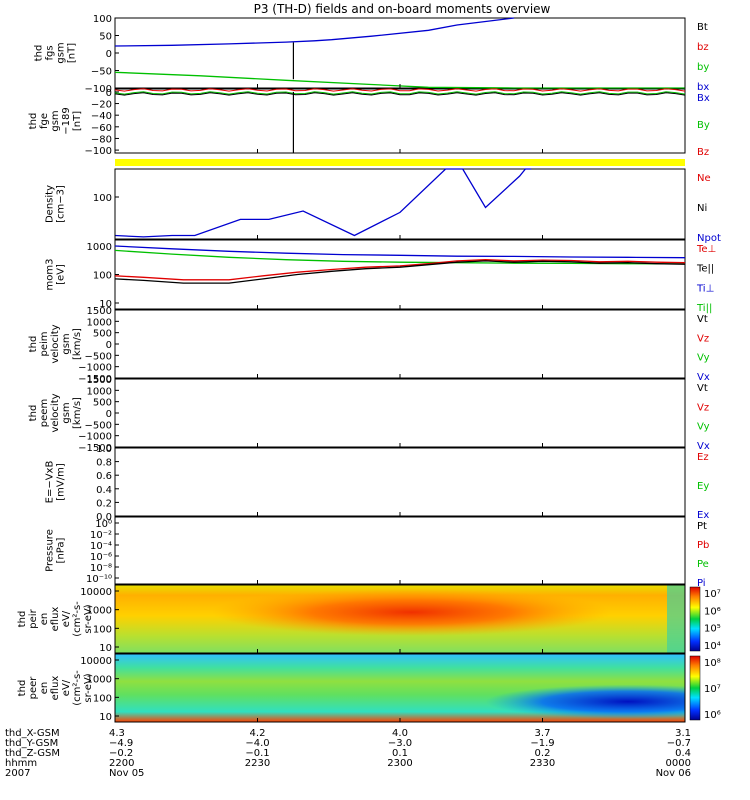  Describe the element at coordinates (121, 753) in the screenshot. I see `x-tick-label: −0.2` at that location.